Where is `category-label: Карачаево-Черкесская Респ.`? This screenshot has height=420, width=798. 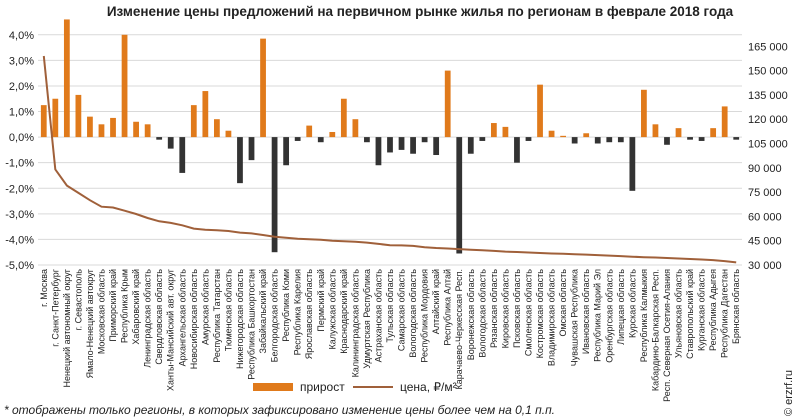 category-label: Карачаево-Черкесская Респ. is located at coordinates (459, 329).